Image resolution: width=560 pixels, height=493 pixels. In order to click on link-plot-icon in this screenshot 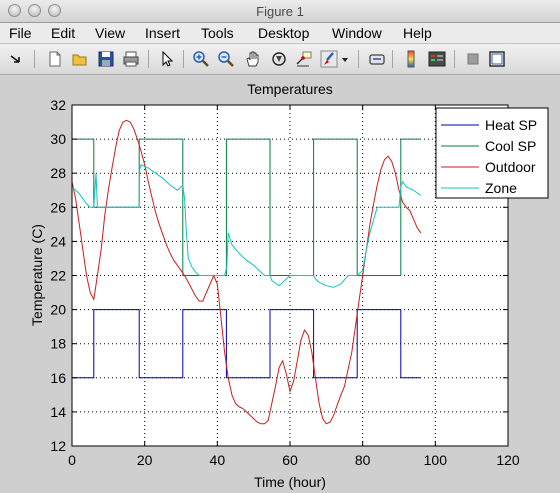, I will do `click(377, 59)`.